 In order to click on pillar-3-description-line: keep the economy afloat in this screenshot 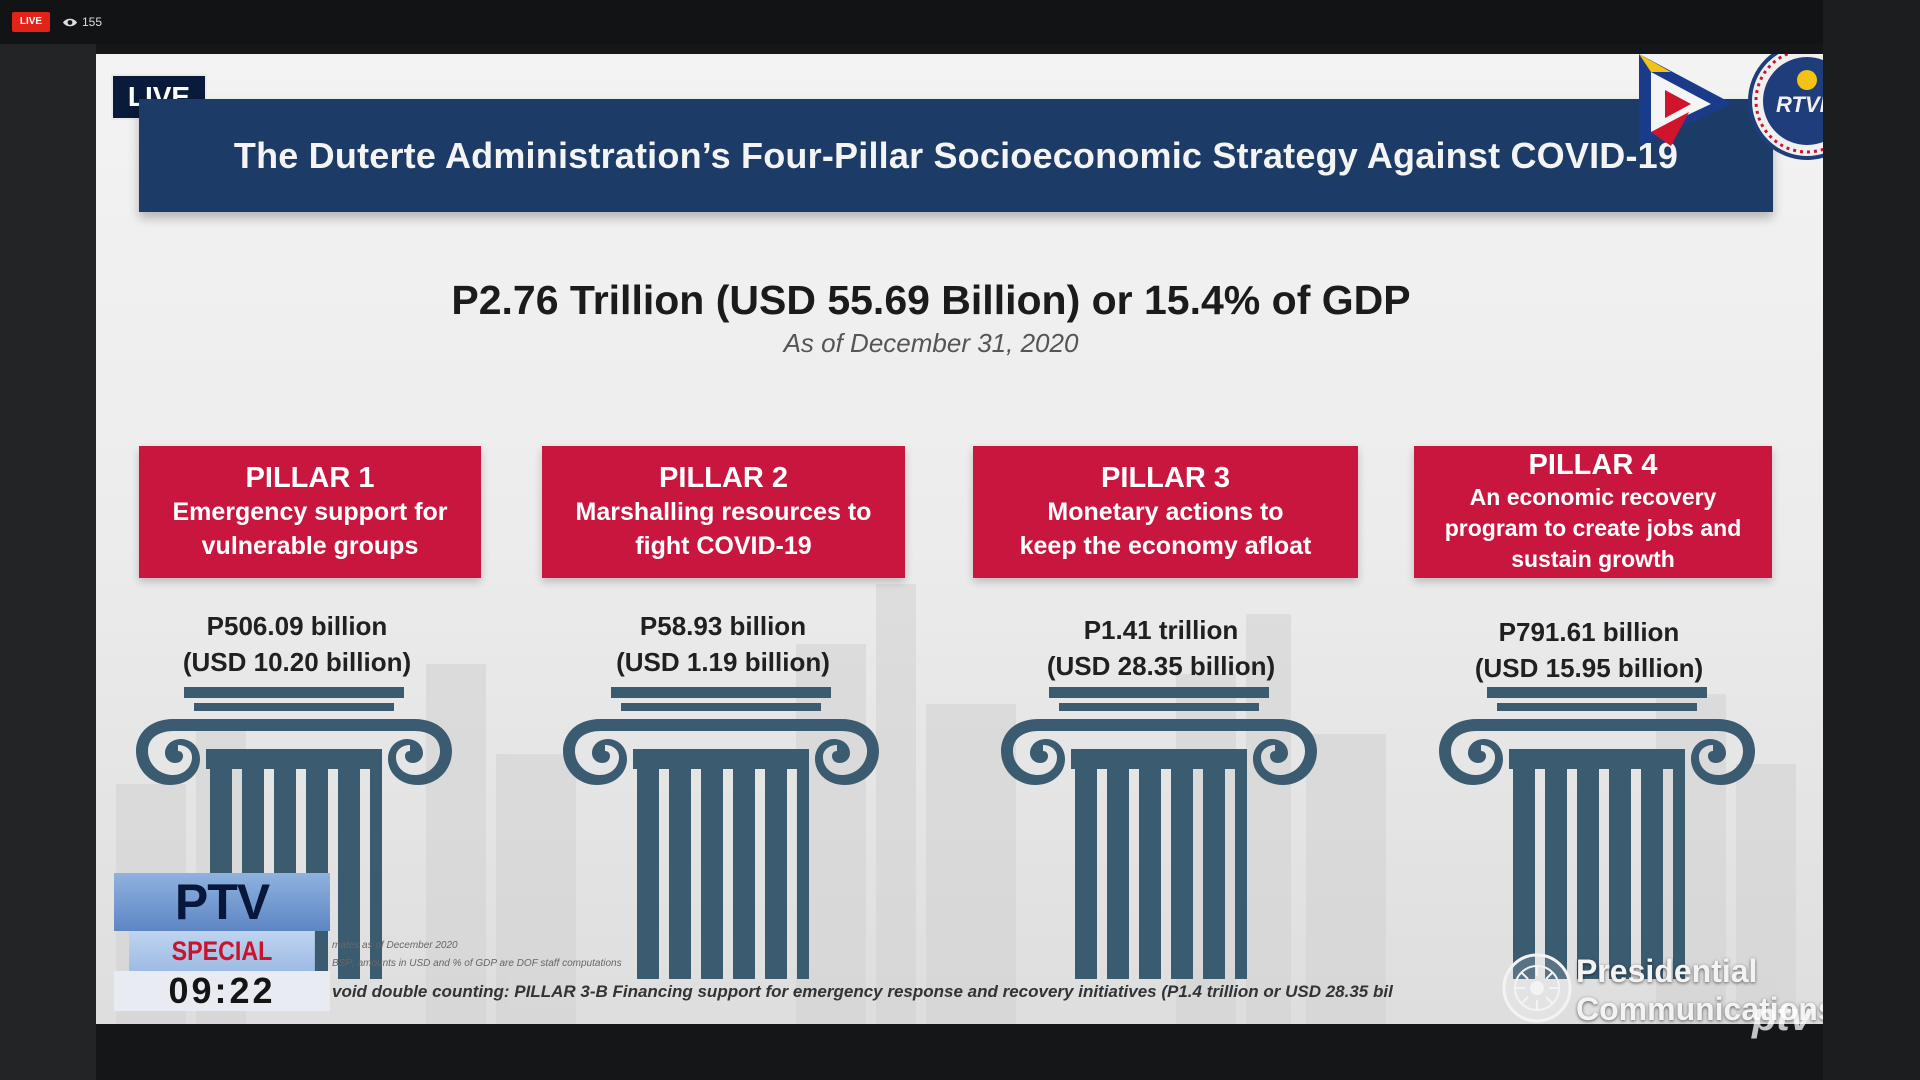, I will do `click(1165, 545)`.